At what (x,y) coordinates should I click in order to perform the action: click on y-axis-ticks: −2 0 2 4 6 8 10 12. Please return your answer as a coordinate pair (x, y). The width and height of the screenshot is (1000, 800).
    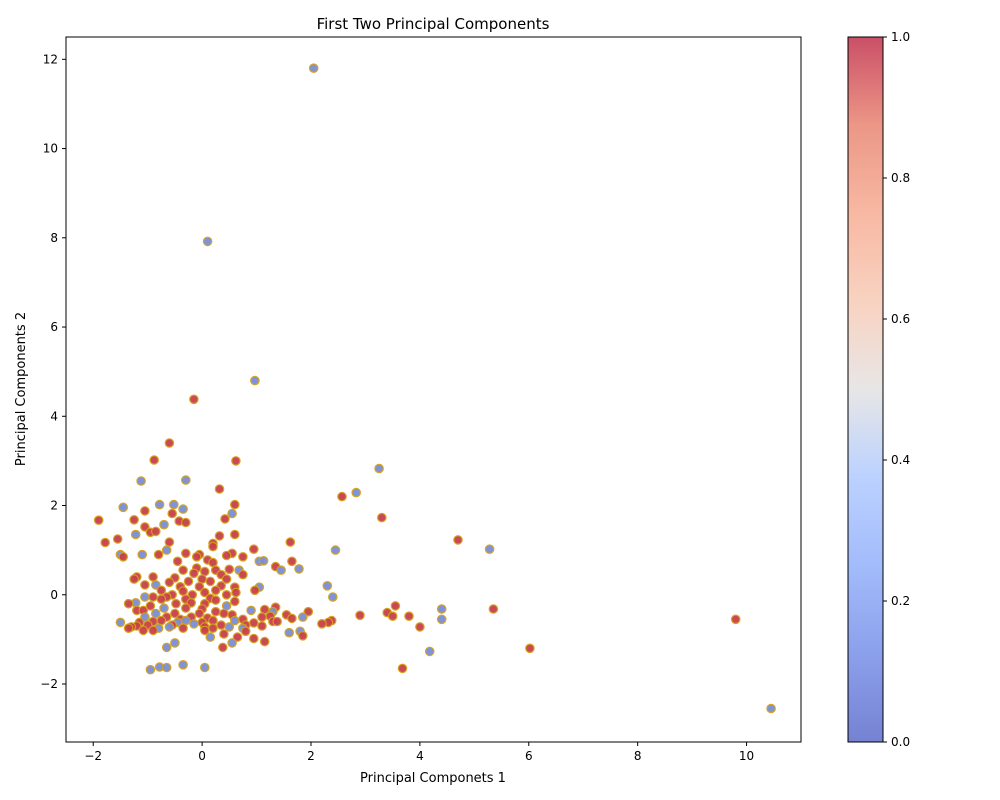
    Looking at the image, I should click on (53, 371).